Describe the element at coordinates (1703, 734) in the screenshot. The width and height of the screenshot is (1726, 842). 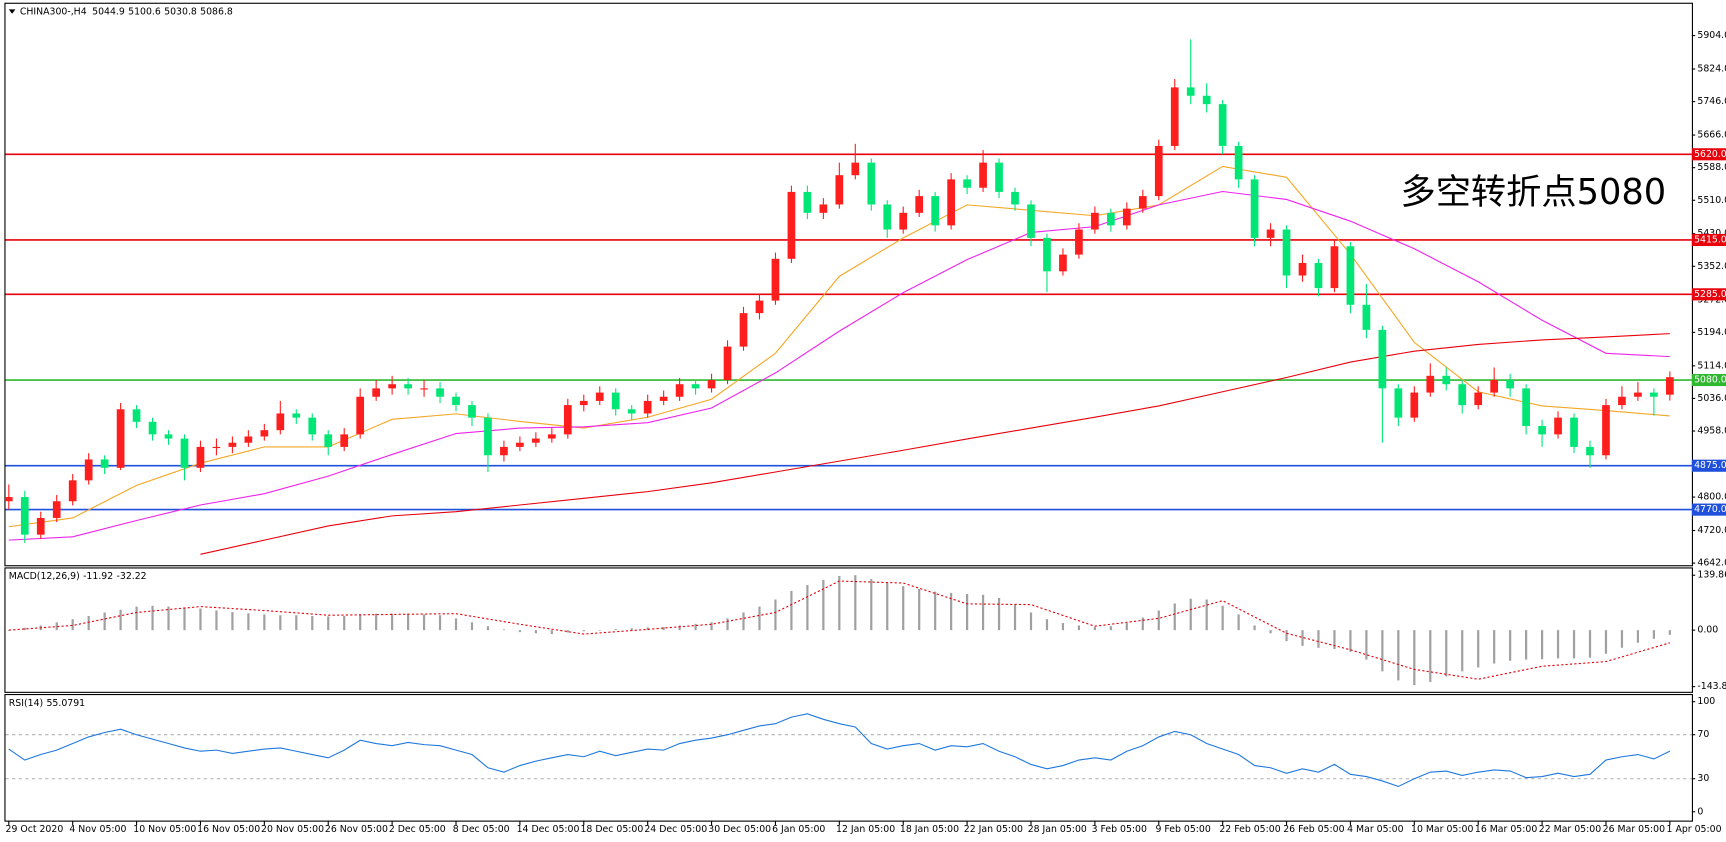
I see `y-tick-label: 70` at that location.